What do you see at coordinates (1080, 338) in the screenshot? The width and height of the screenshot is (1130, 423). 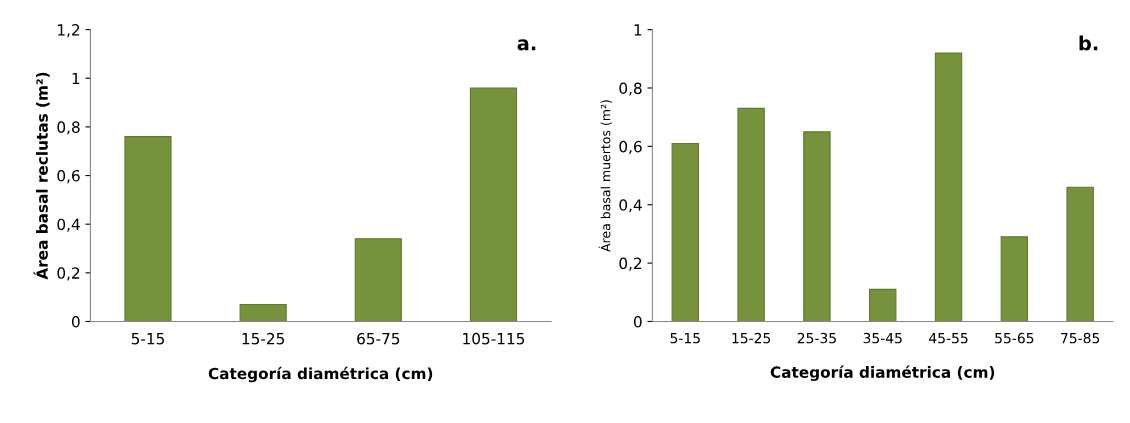 I see `x-tick-label: 75-85` at bounding box center [1080, 338].